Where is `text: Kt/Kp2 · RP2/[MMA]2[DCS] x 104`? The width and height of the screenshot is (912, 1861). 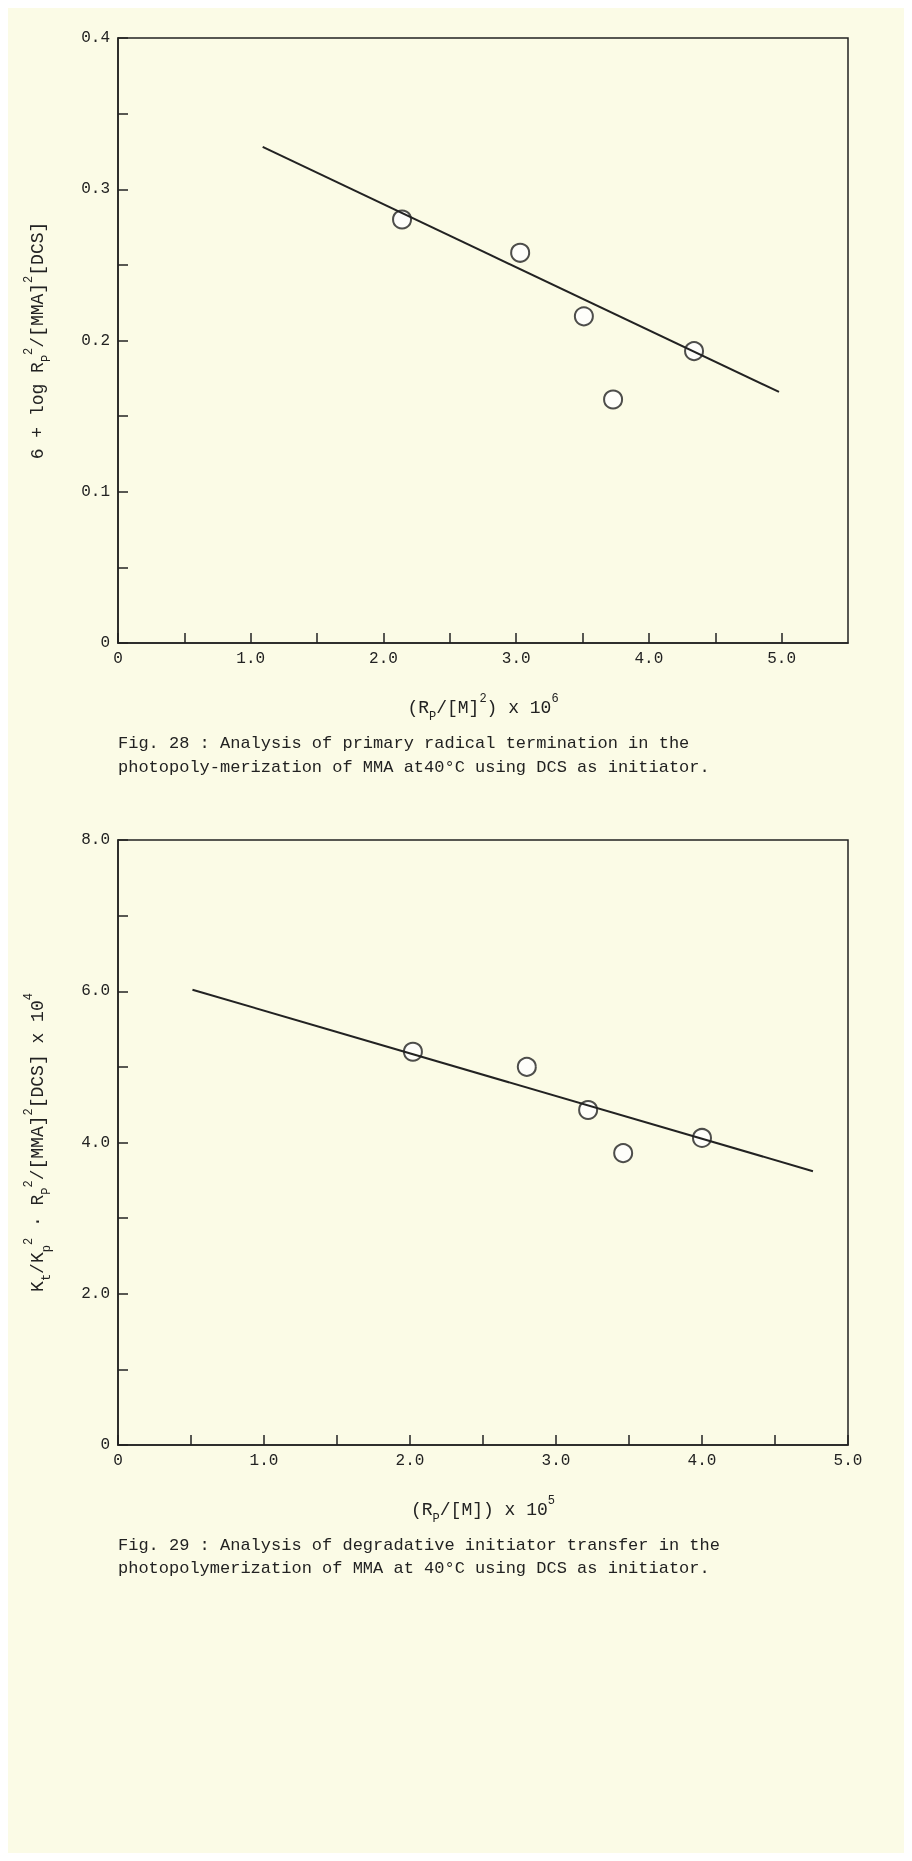
text: Kt/Kp2 · RP2/[MMA]2[DCS] x 104 is located at coordinates (38, 1142).